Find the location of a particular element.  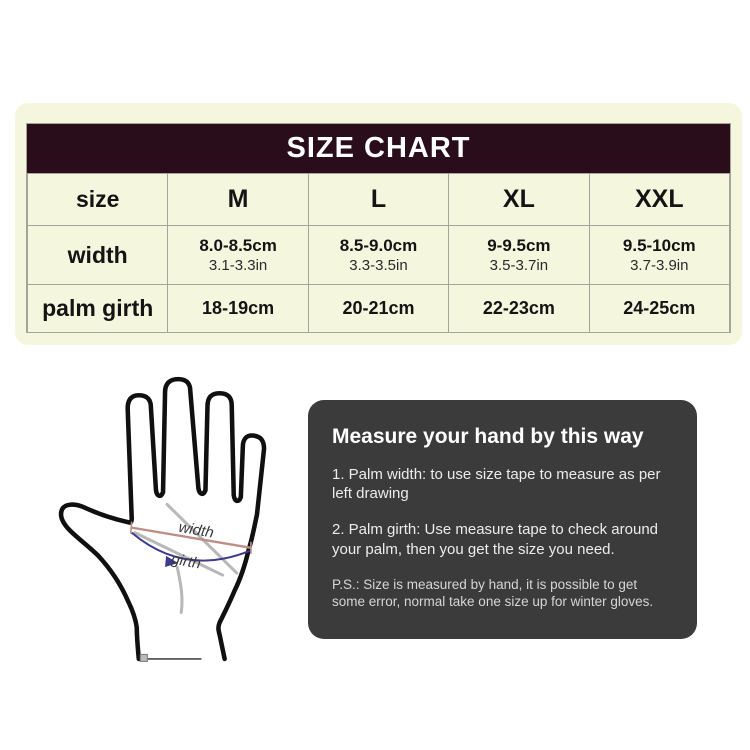

width-in-xxl: 3.7-3.9in is located at coordinates (659, 265).